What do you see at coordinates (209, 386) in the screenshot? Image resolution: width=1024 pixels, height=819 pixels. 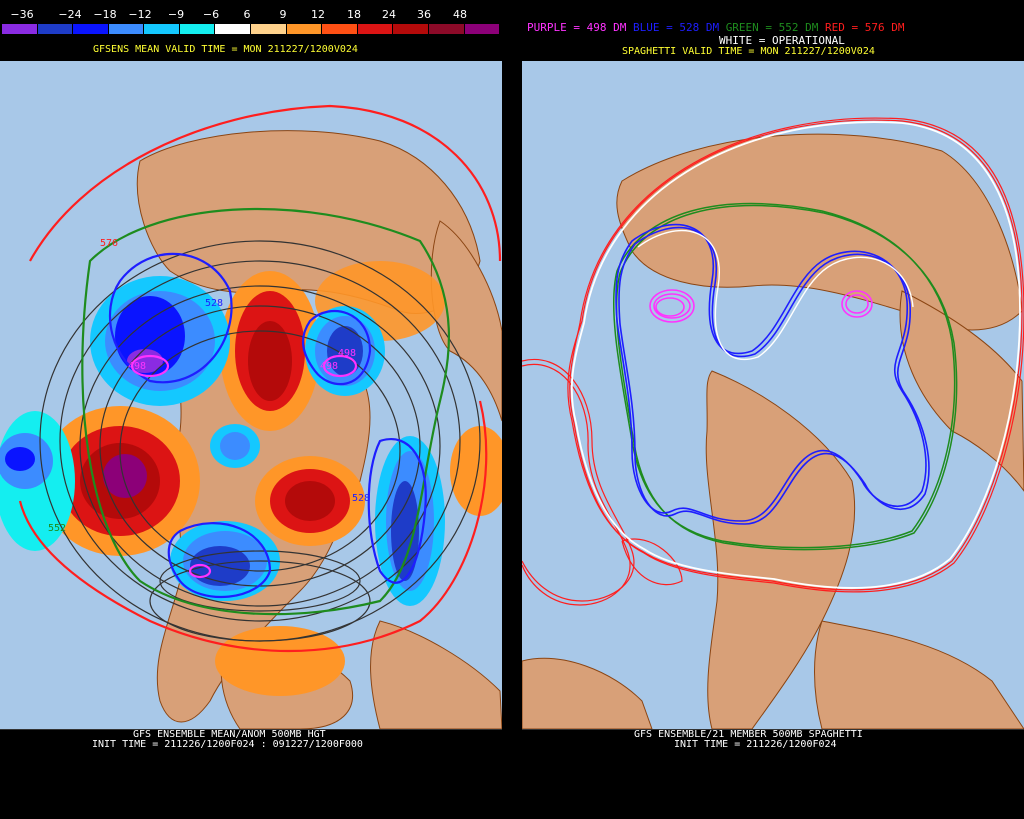 I see `contour-labels: 576 528 498 498 498 528 552` at bounding box center [209, 386].